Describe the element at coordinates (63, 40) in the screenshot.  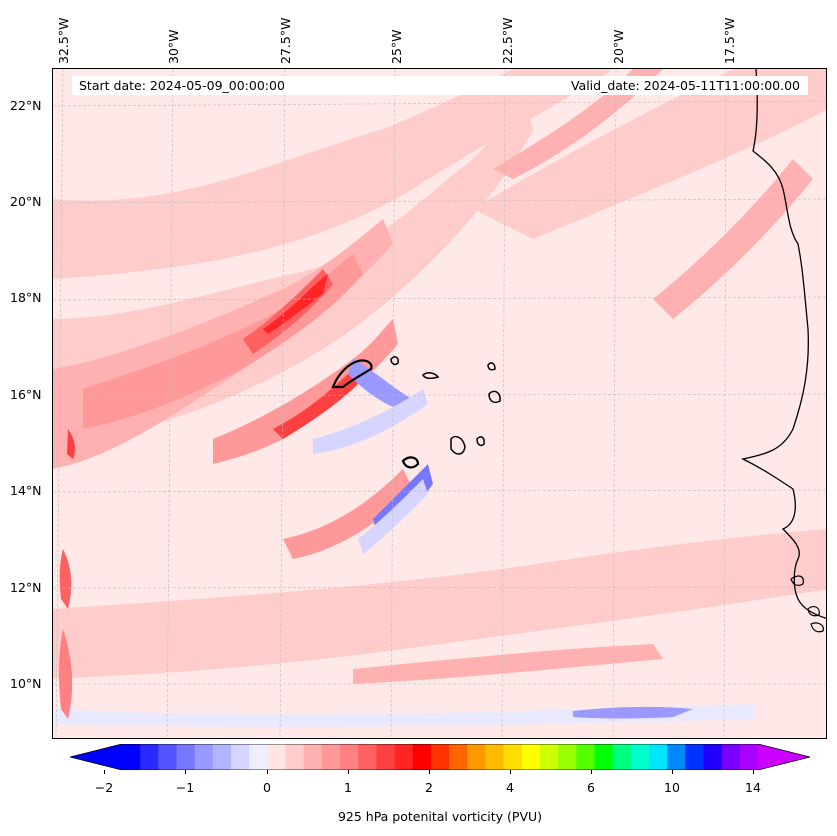
I see `lon-label: 32.5°W` at that location.